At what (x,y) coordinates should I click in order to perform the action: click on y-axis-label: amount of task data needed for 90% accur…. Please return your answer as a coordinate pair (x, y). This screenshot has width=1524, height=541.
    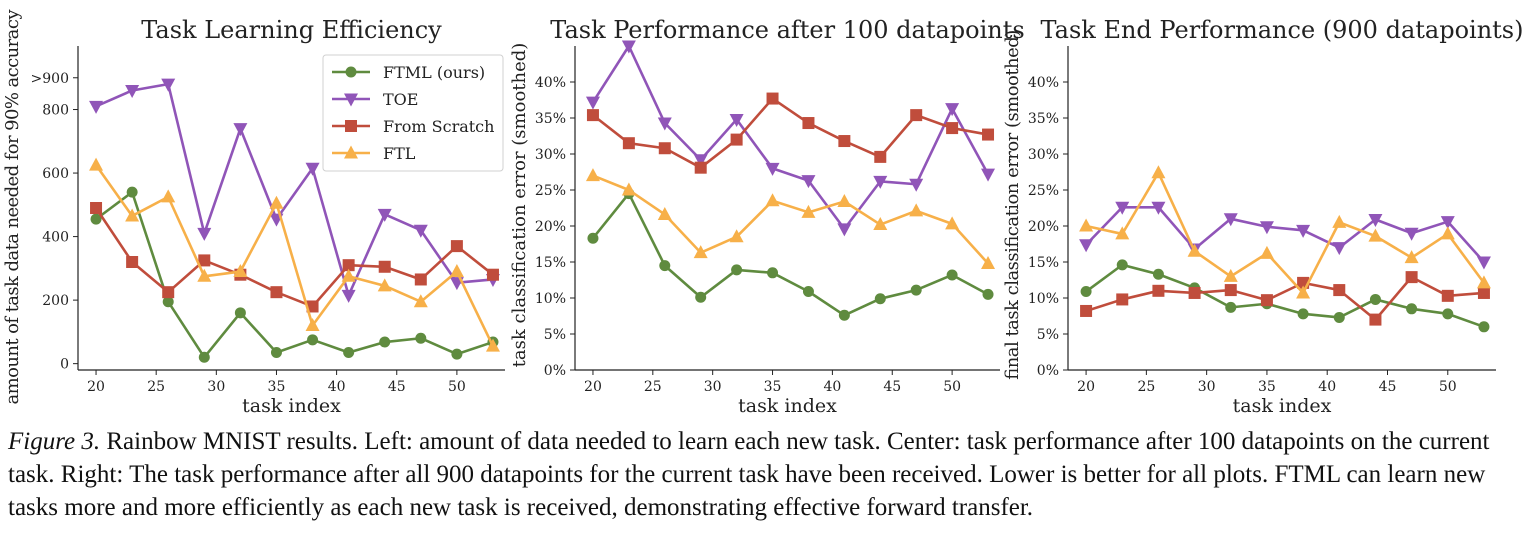
    Looking at the image, I should click on (12, 207).